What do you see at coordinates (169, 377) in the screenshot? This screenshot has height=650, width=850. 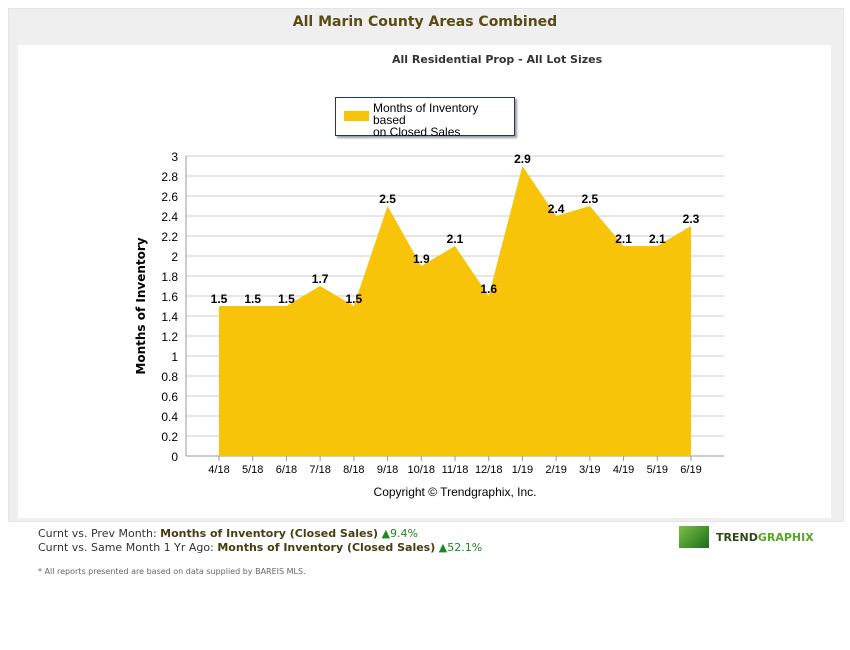 I see `y-tick-label: 0.8` at bounding box center [169, 377].